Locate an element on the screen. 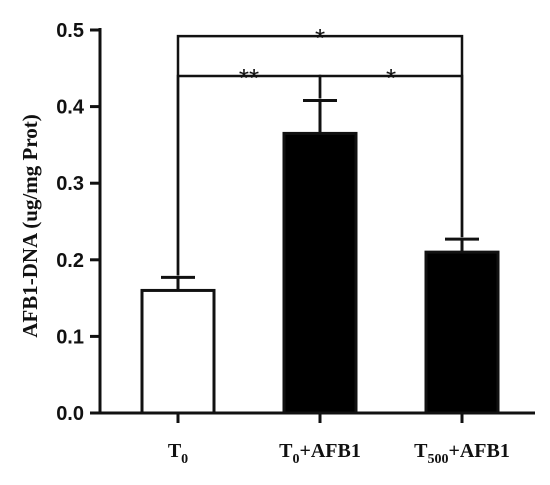 Image resolution: width=550 pixels, height=485 pixels. category-label: T0 is located at coordinates (178, 453).